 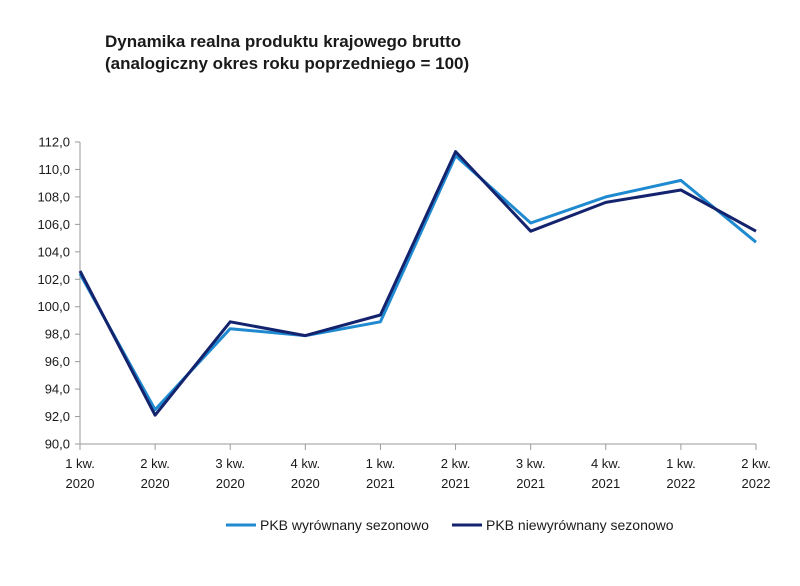 I want to click on y-tick-label: 110,0, so click(x=54, y=169).